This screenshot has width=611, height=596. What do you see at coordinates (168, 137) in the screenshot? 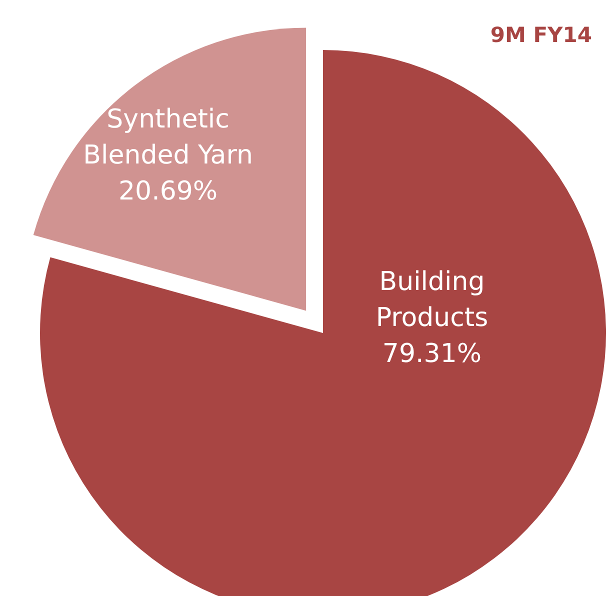
I see `slice-label: Synthetic Blended Yarn` at bounding box center [168, 137].